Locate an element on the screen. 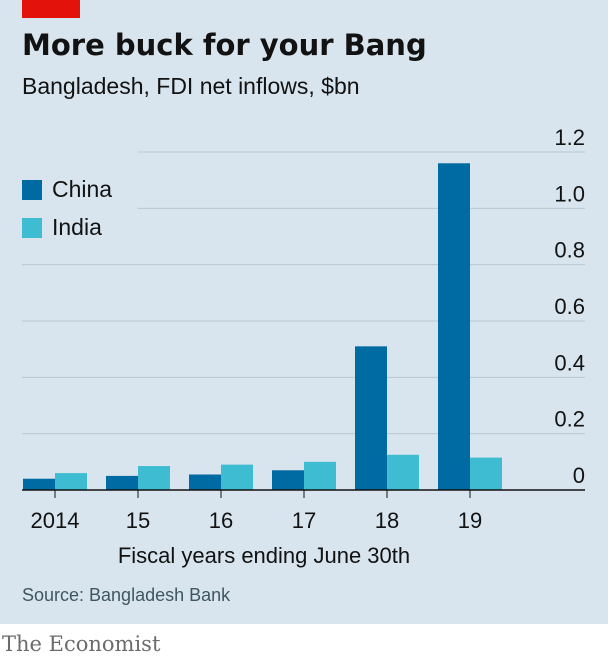 The width and height of the screenshot is (608, 662). y-tick-label: 0.6 is located at coordinates (569, 306).